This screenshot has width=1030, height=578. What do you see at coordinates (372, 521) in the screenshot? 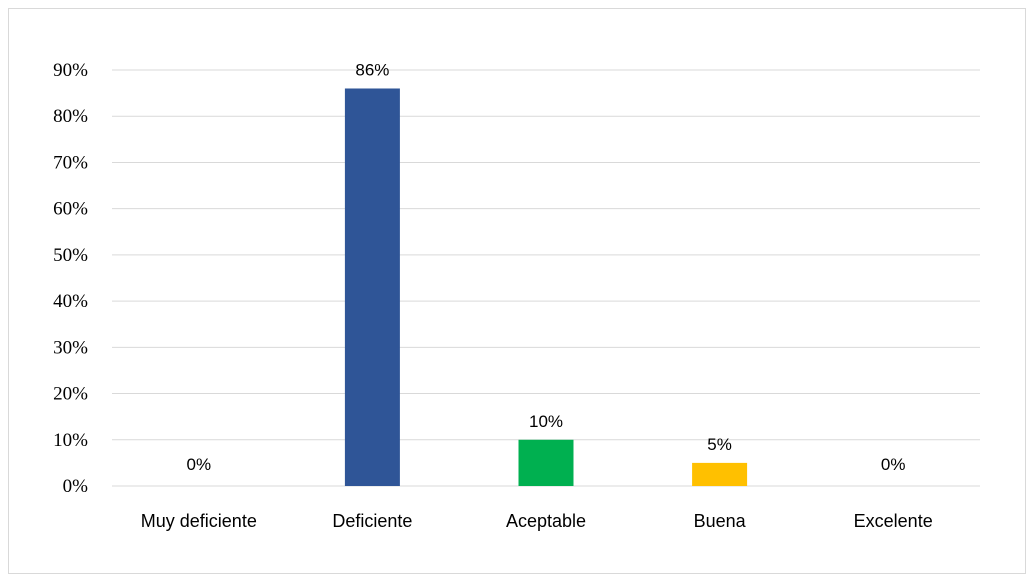
I see `x-category-label: Deficiente` at bounding box center [372, 521].